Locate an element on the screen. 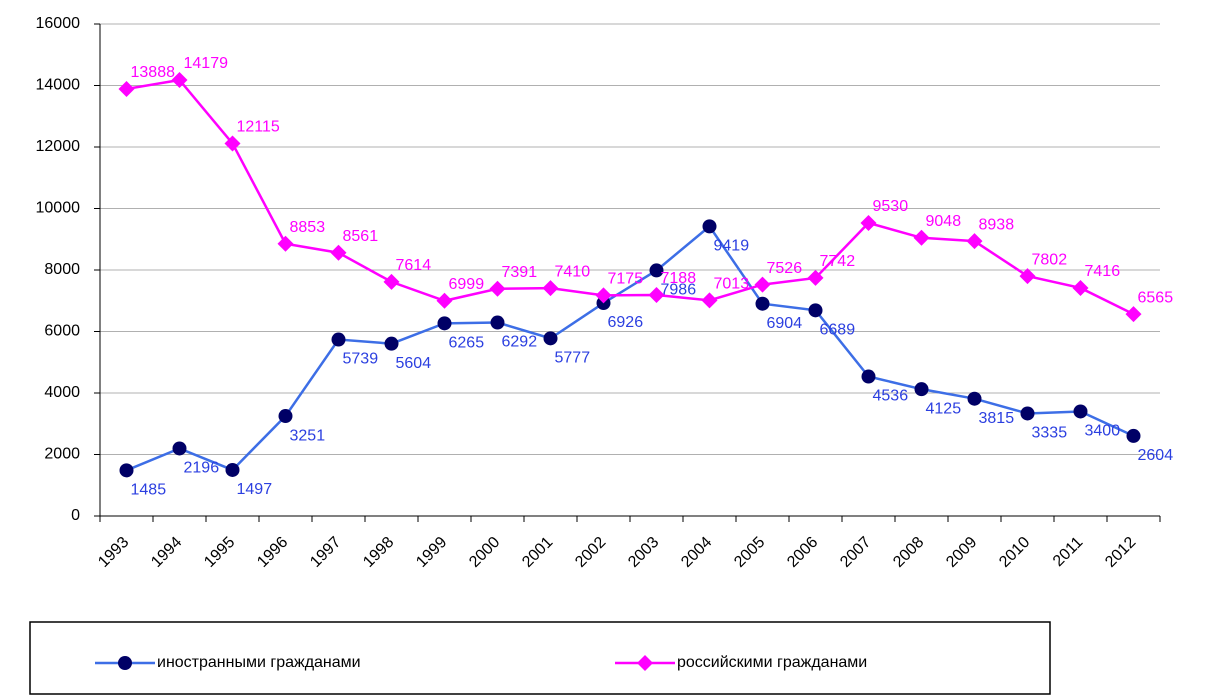 Image resolution: width=1208 pixels, height=695 pixels. y-tick-label: 8000 is located at coordinates (62, 269).